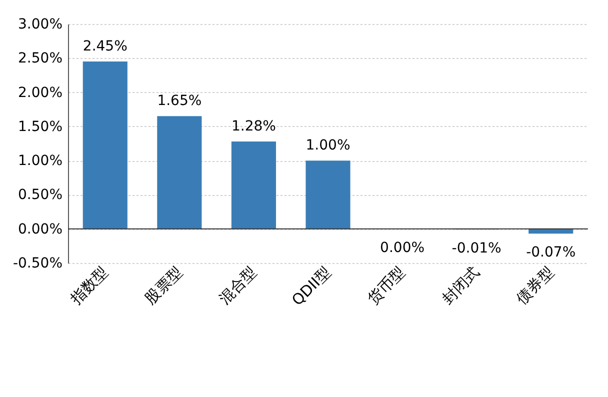  What do you see at coordinates (40, 126) in the screenshot?
I see `y-tick-label: 1.50%` at bounding box center [40, 126].